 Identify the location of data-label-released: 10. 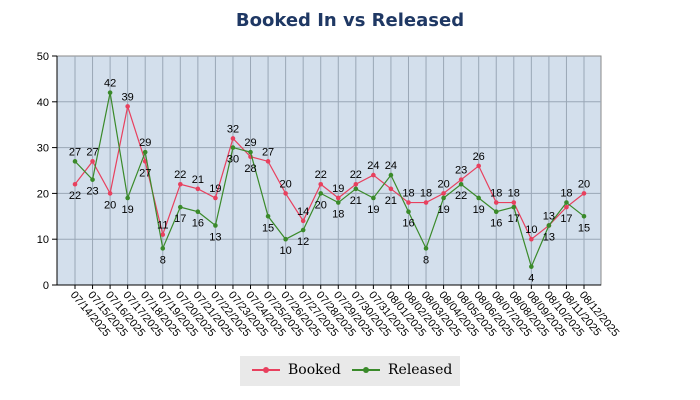
(285, 251).